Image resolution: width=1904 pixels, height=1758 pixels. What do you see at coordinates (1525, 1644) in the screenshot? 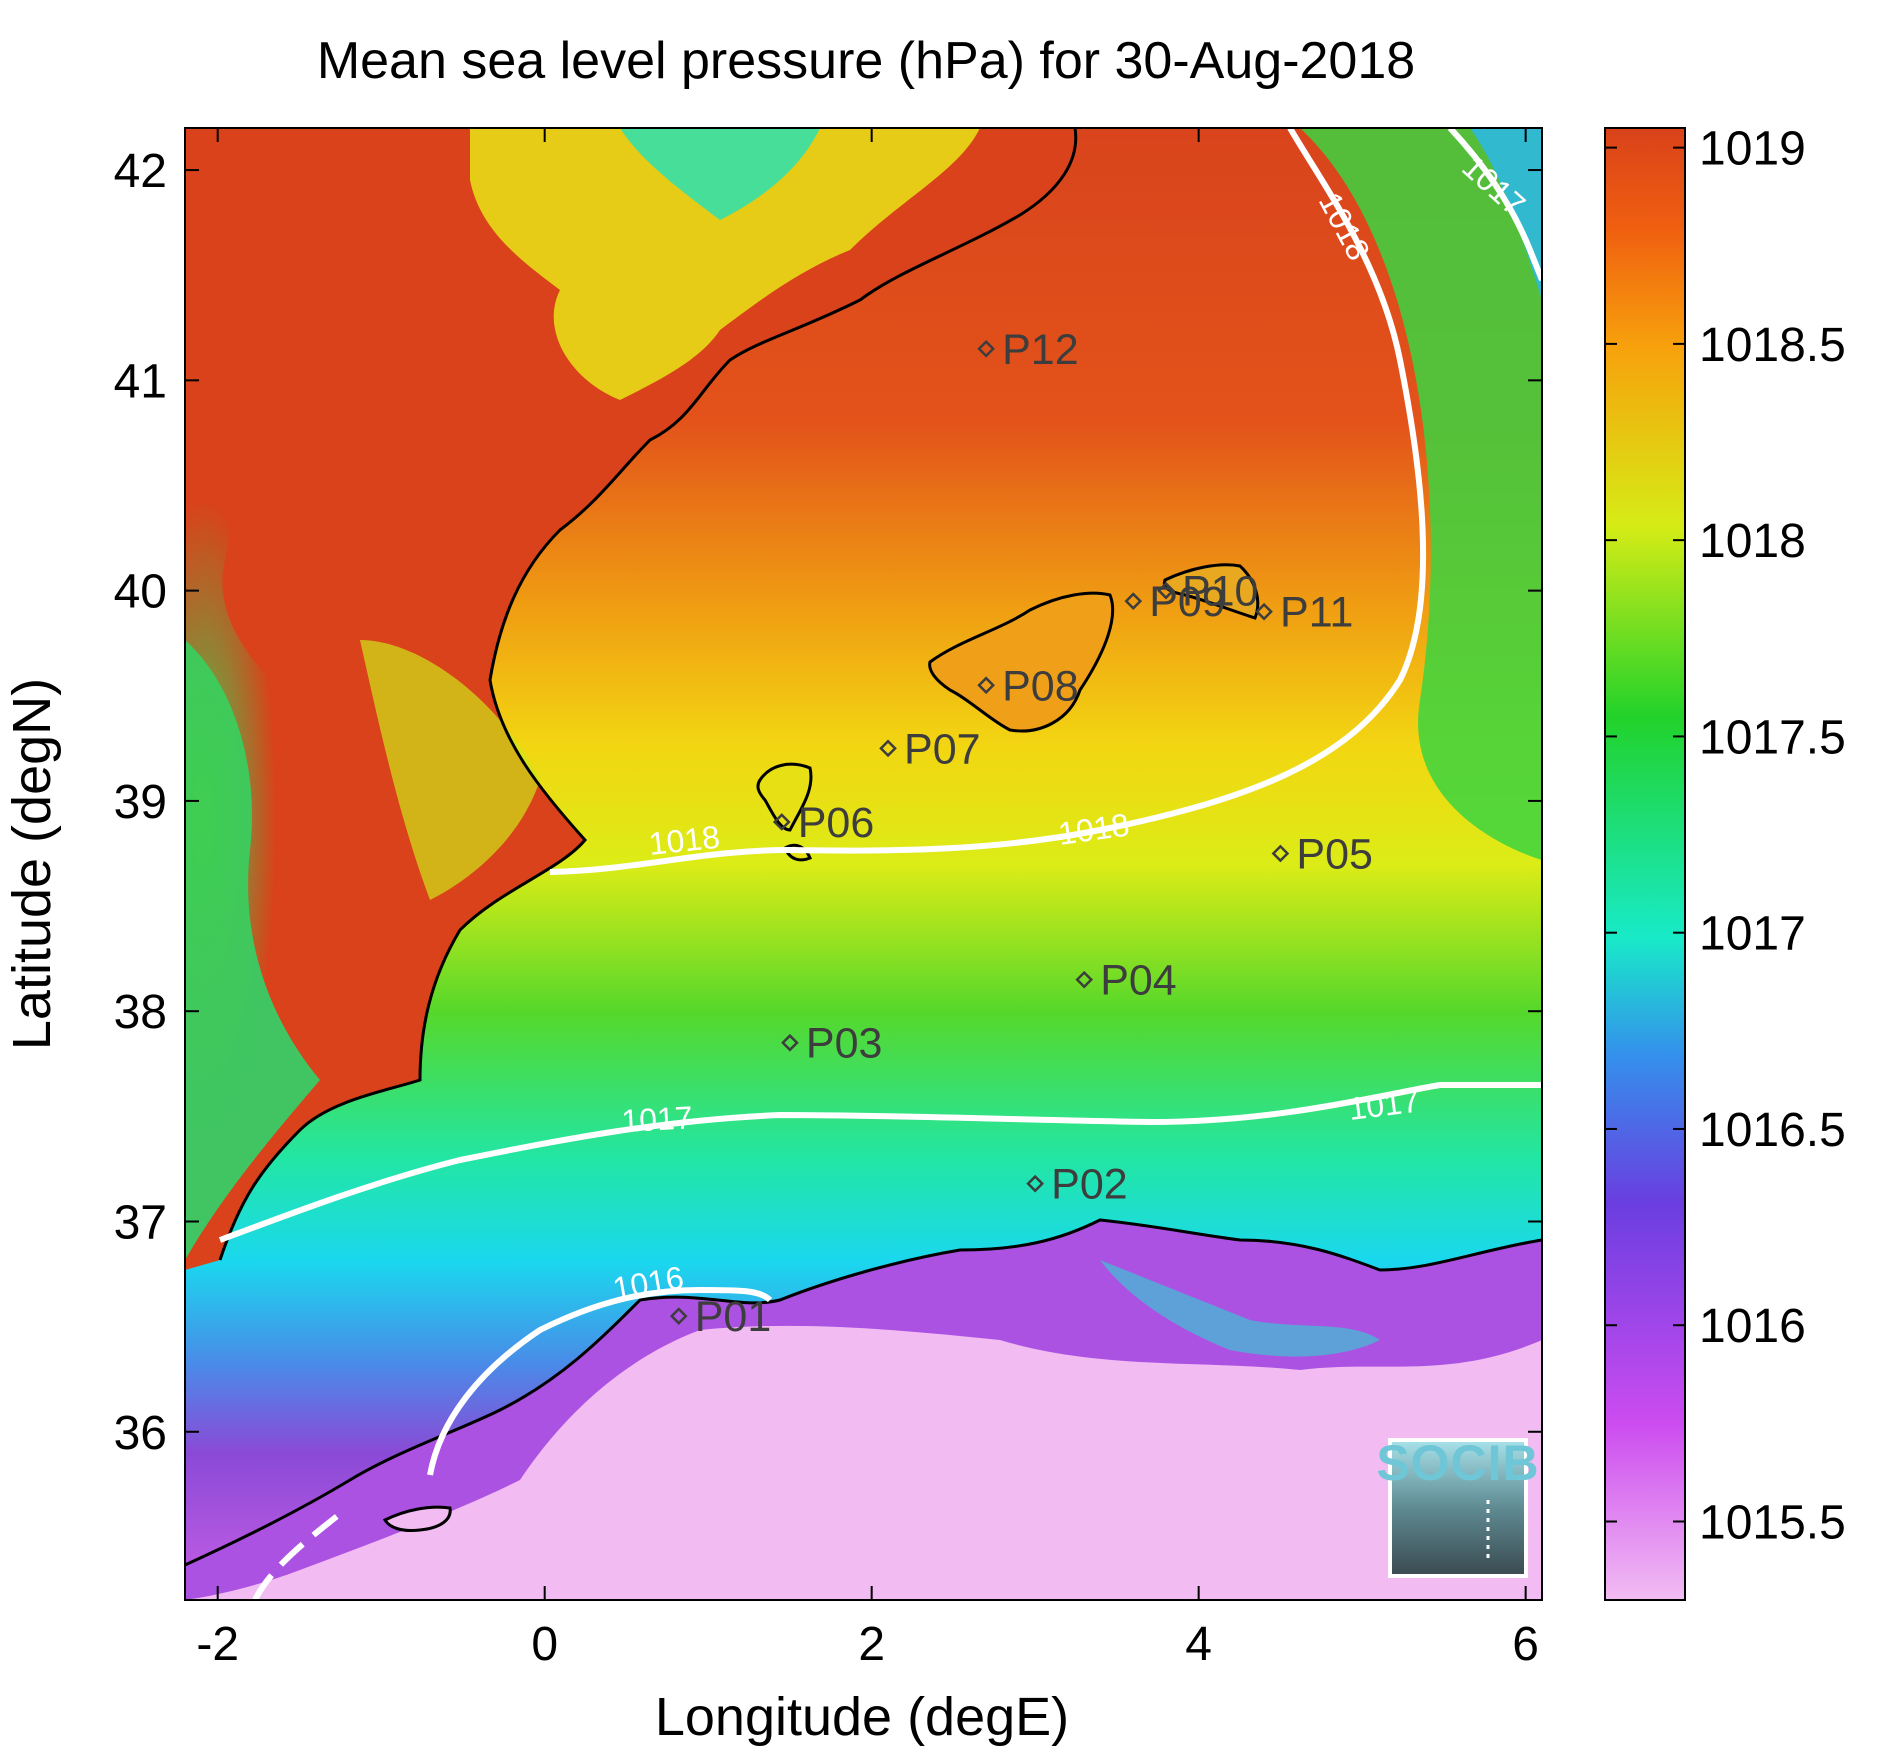
I see `x-tick-label: 6` at bounding box center [1525, 1644].